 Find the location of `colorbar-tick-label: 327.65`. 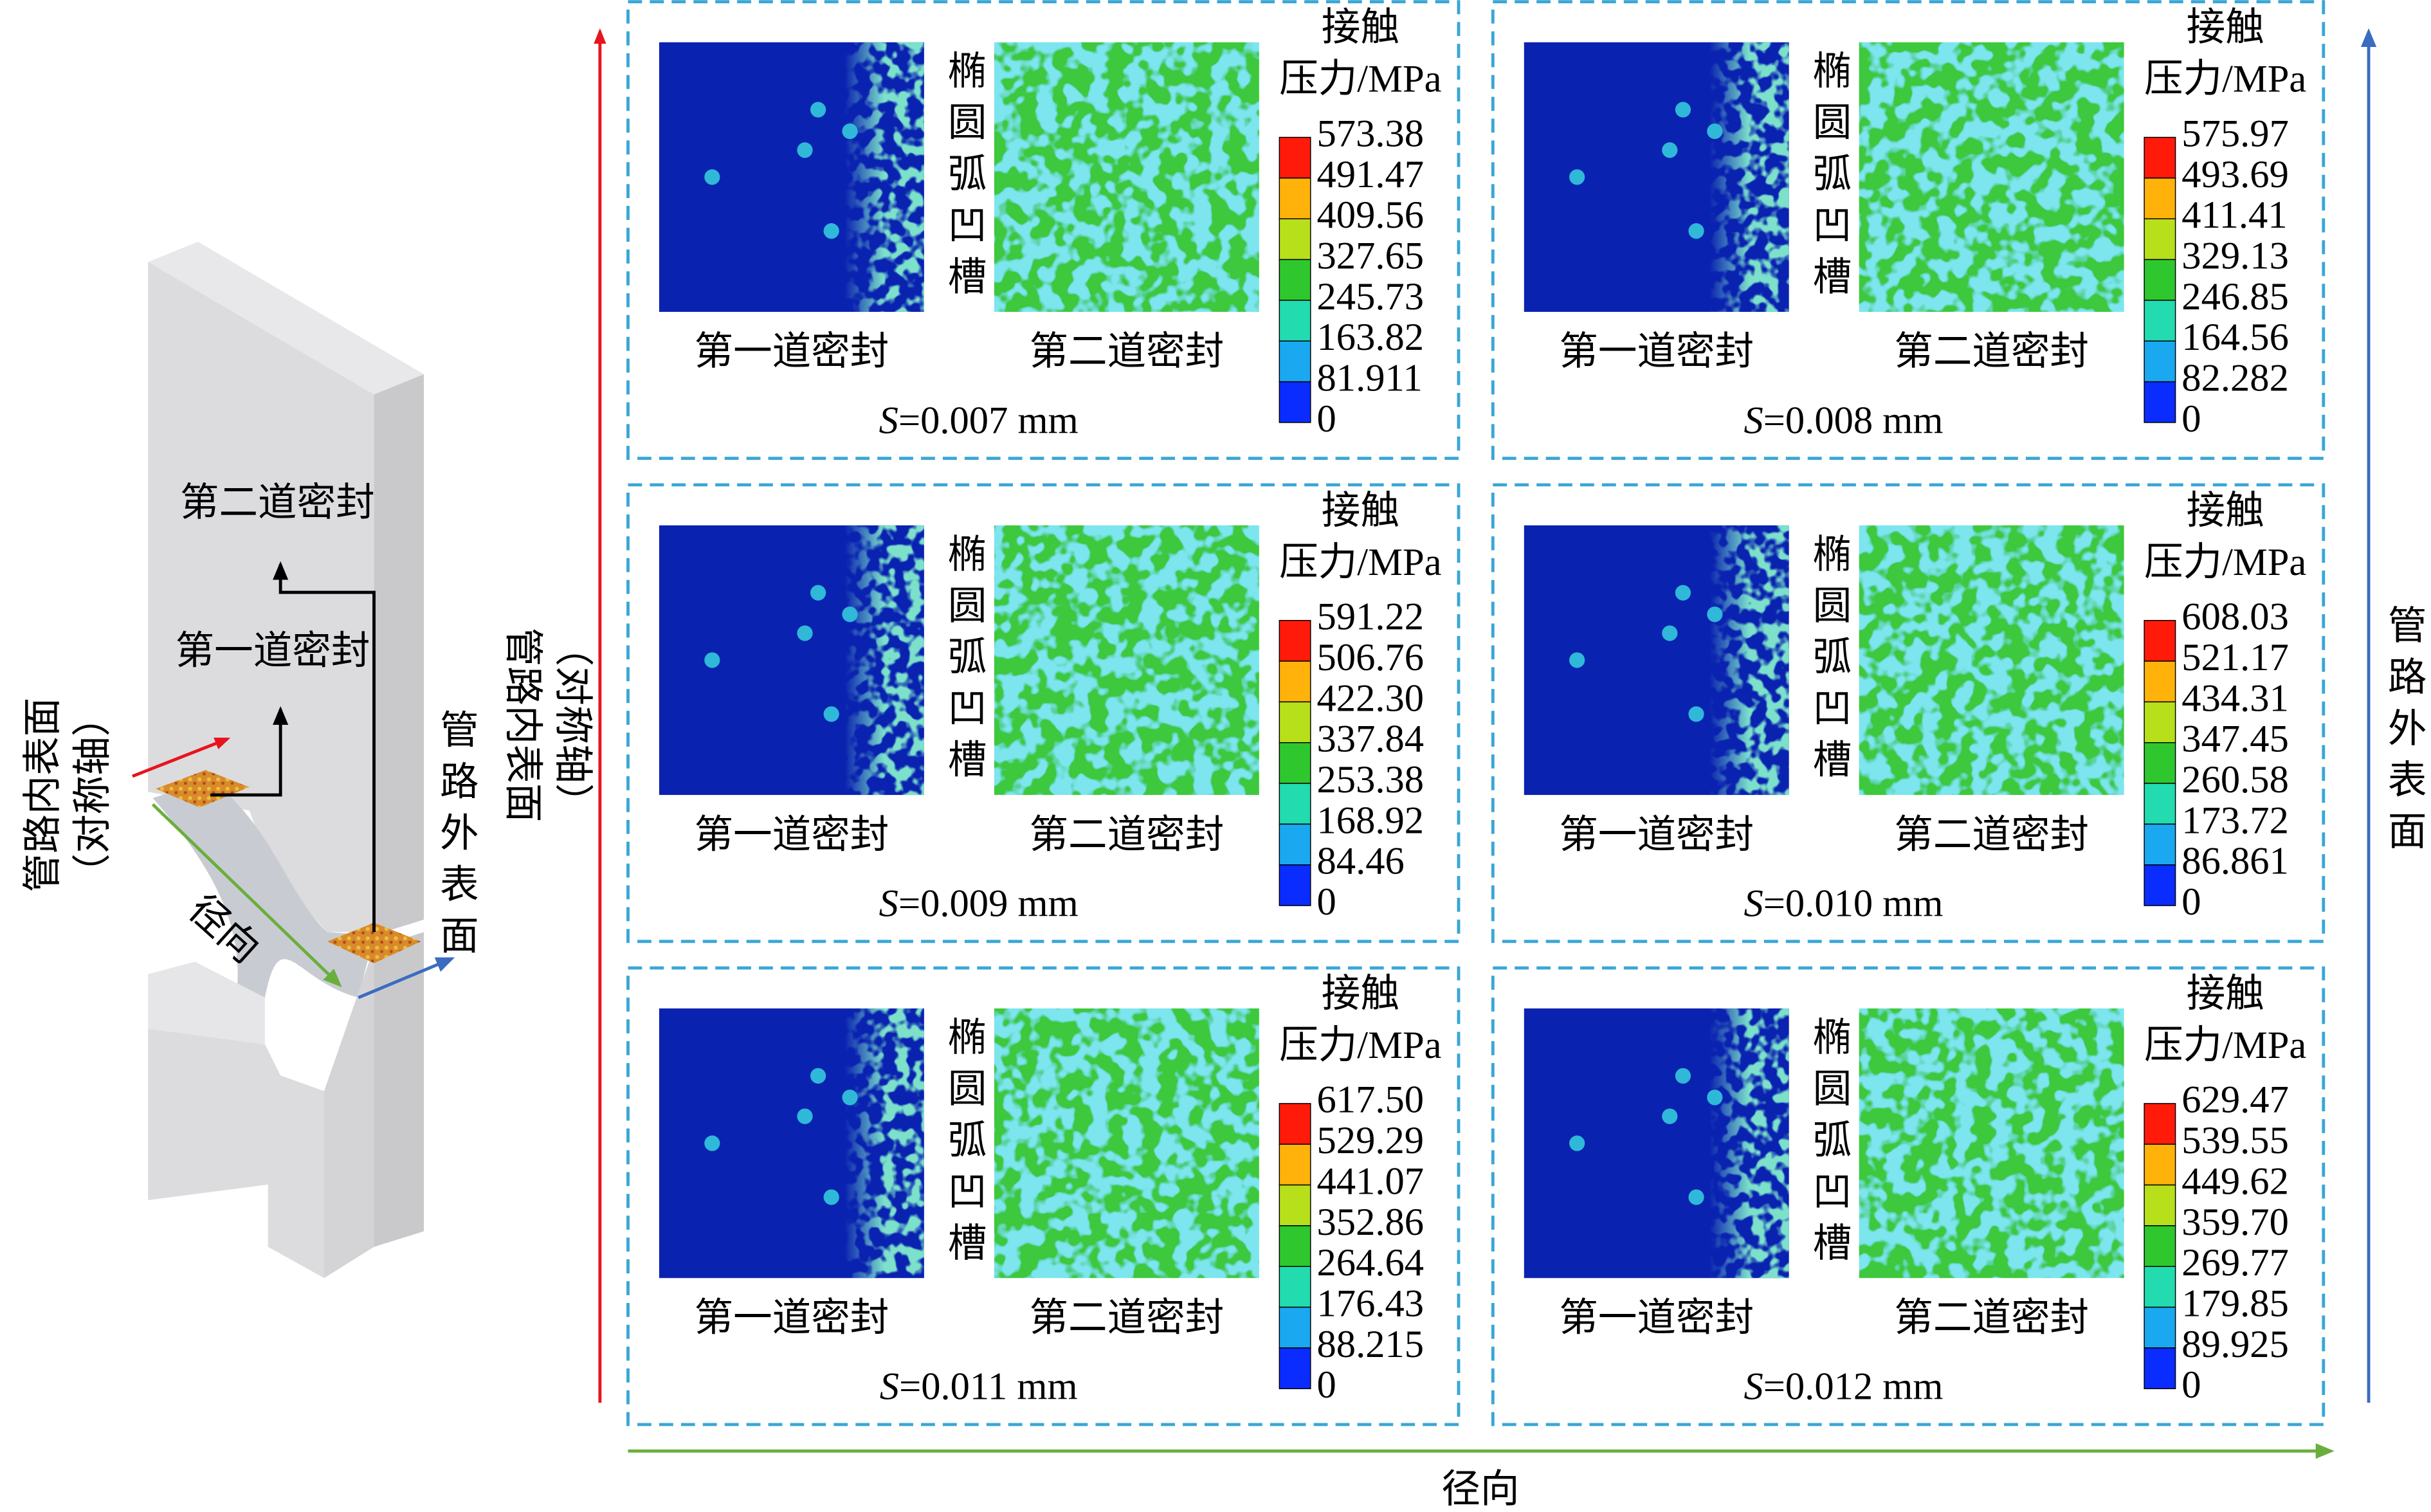

colorbar-tick-label: 327.65 is located at coordinates (1371, 255).